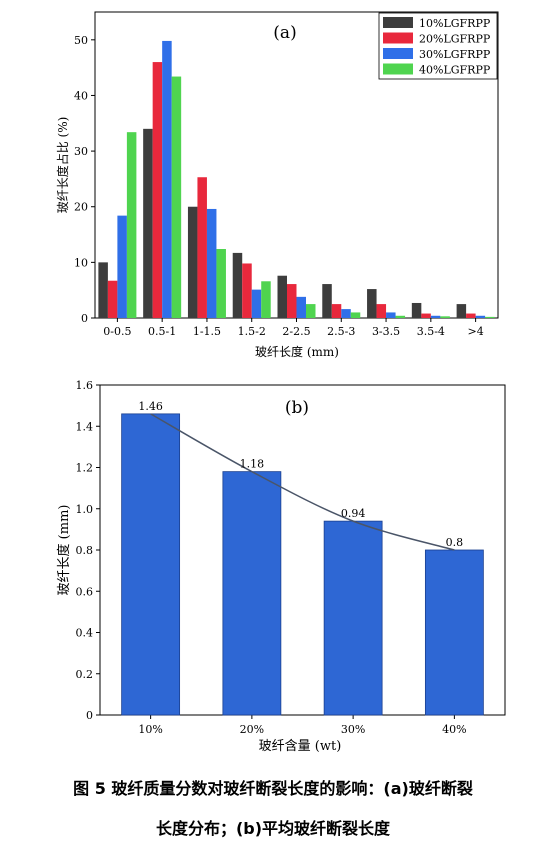 The image size is (546, 842). I want to click on legend-a: 10%LGFRPP 20%LGFRPP 30%LGFRPP 40%LGFRPP, so click(438, 46).